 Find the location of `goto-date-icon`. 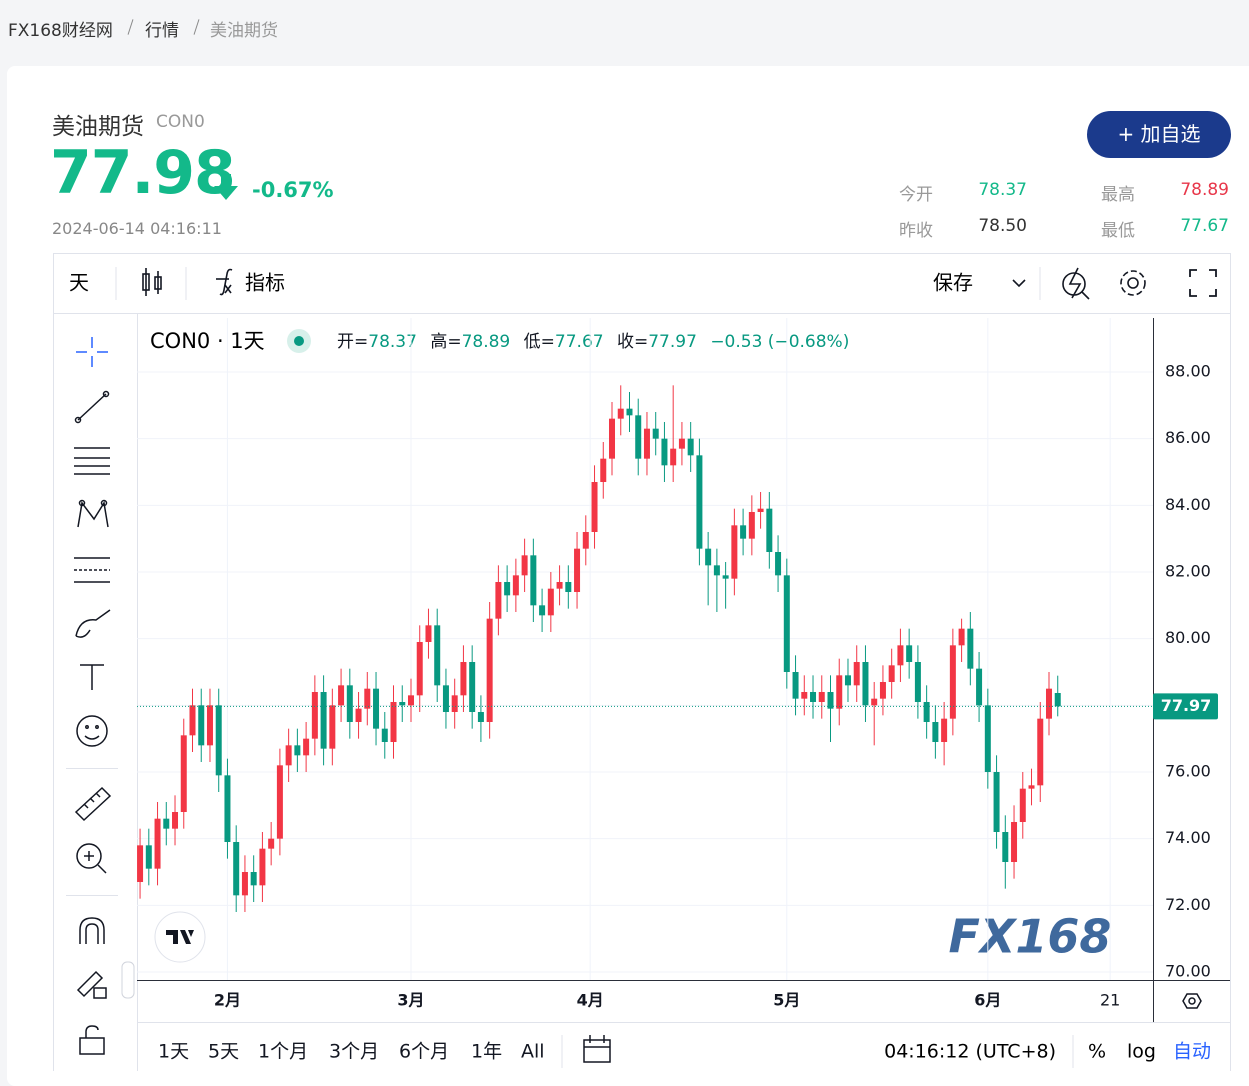

goto-date-icon is located at coordinates (597, 1049).